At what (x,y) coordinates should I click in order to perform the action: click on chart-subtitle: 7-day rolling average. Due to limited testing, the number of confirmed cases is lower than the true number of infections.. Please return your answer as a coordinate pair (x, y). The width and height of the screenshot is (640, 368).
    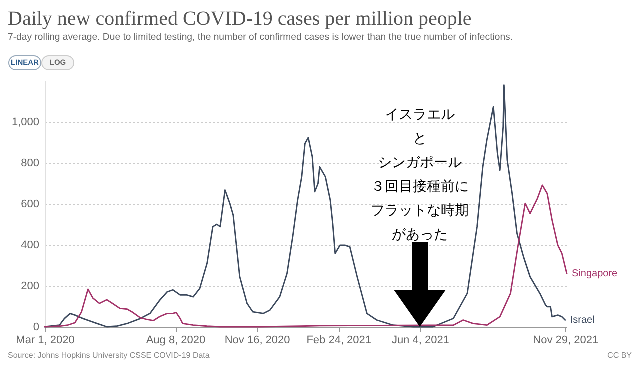
    Looking at the image, I should click on (260, 37).